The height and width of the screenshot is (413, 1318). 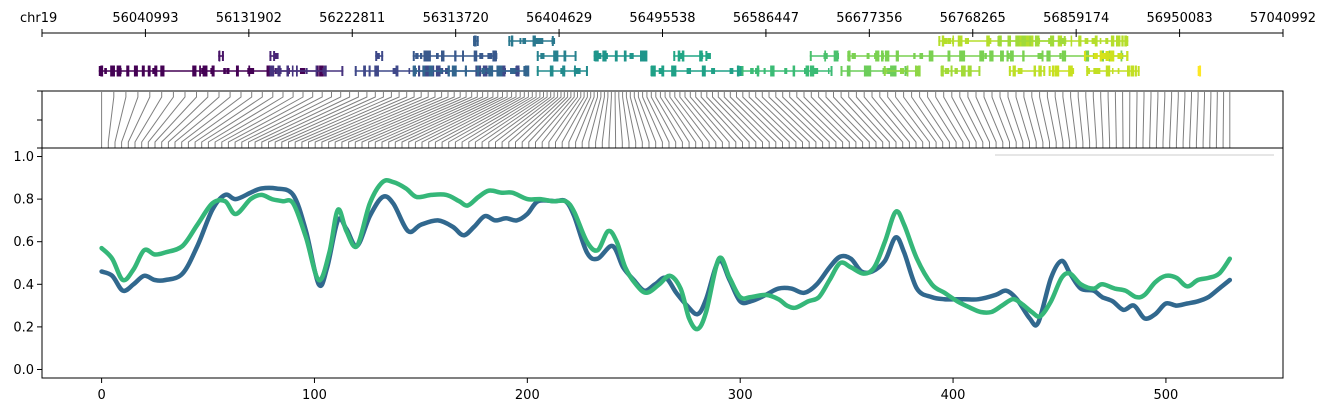 What do you see at coordinates (527, 395) in the screenshot?
I see `x-tick-label: 200` at bounding box center [527, 395].